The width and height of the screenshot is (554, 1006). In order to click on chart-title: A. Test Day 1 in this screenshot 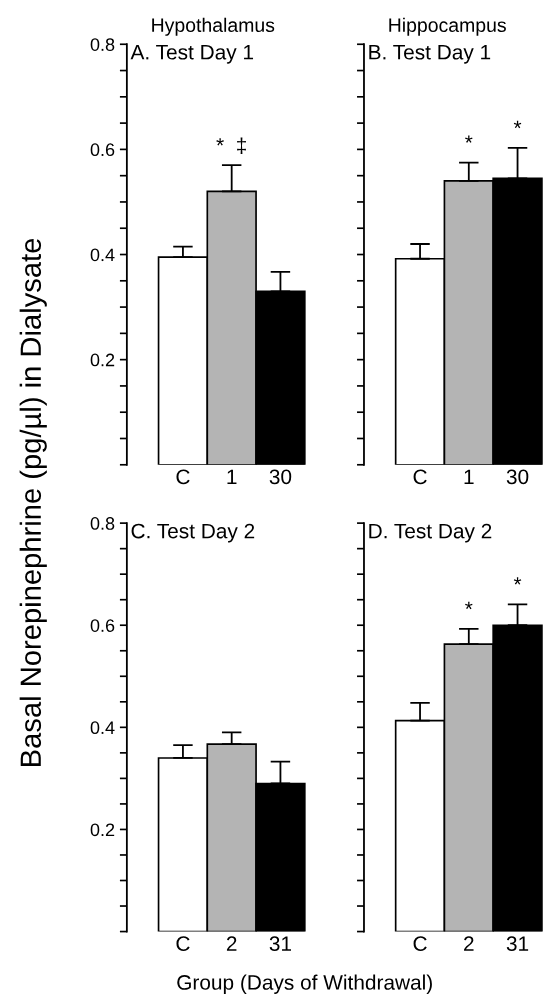, I will do `click(192, 54)`.